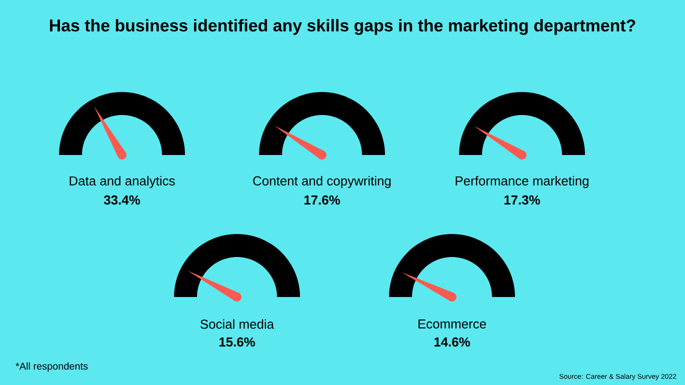 The image size is (685, 385). I want to click on category-label: Performance marketing, so click(522, 182).